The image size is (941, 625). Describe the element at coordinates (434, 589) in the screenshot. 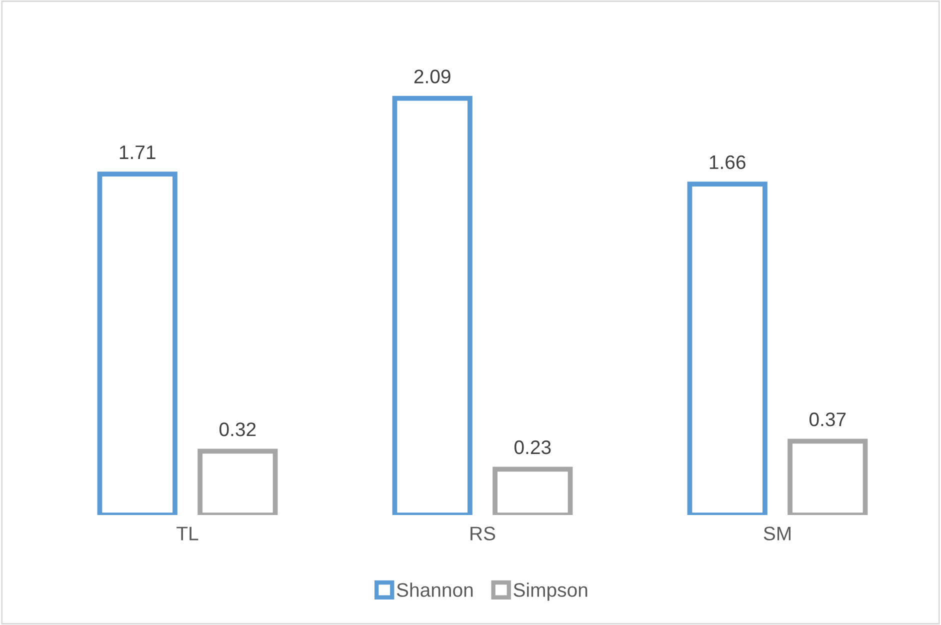

I see `legend-label: Shannon` at that location.